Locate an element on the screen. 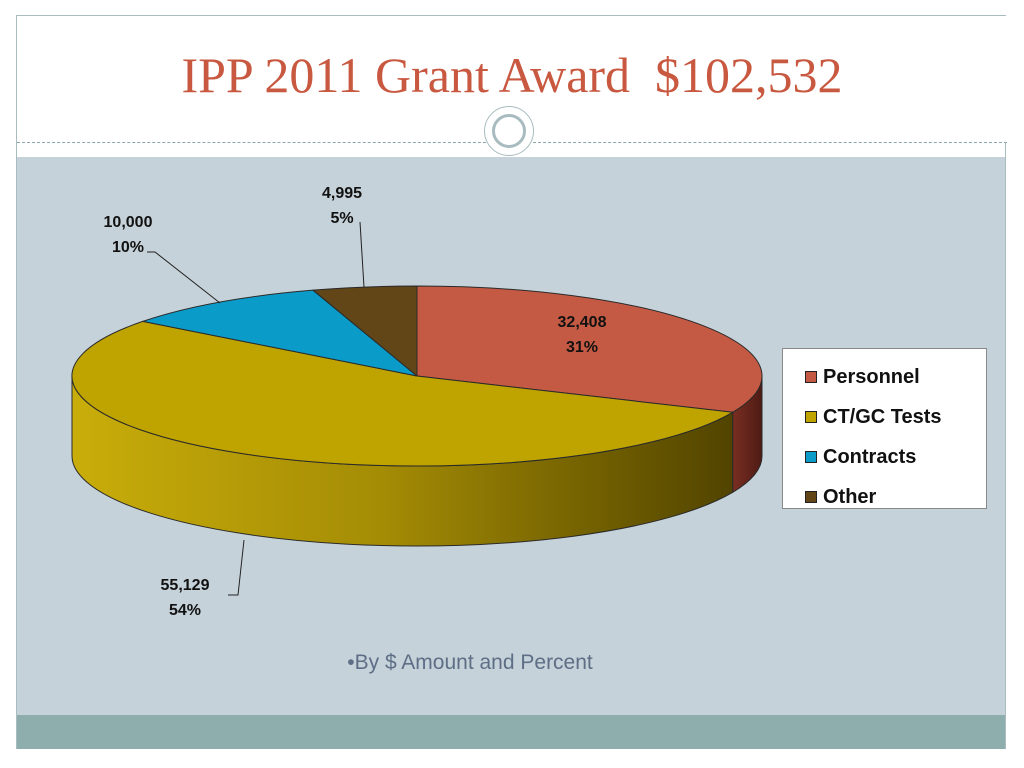  legend-item-contracts: Contracts is located at coordinates (895, 457).